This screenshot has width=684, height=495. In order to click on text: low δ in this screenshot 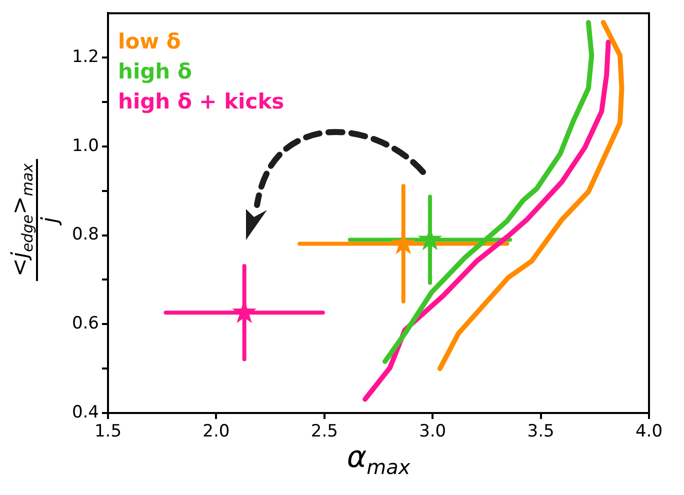, I will do `click(149, 42)`.